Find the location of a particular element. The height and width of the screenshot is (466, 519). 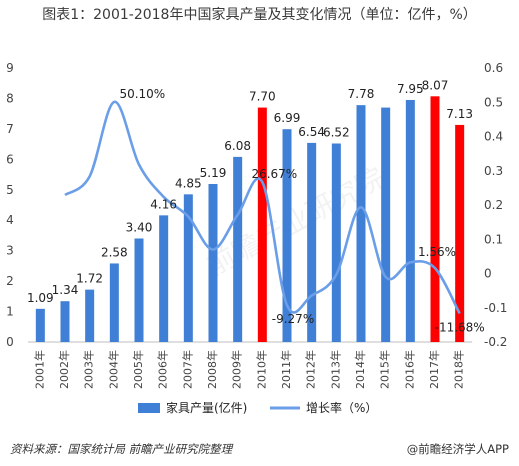

right-axis-tick-label: 0 is located at coordinates (488, 274).